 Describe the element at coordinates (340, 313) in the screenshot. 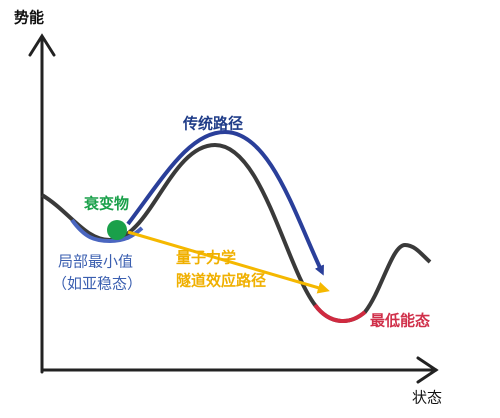

I see `ground-highlight` at that location.